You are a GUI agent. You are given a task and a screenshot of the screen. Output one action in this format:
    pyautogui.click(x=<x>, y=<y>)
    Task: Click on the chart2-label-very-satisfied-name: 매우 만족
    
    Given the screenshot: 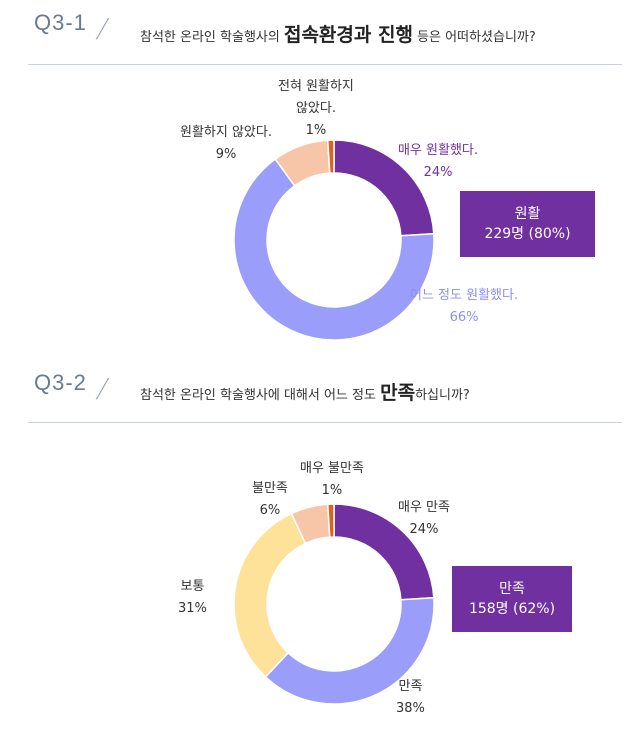 What is the action you would take?
    pyautogui.click(x=424, y=507)
    